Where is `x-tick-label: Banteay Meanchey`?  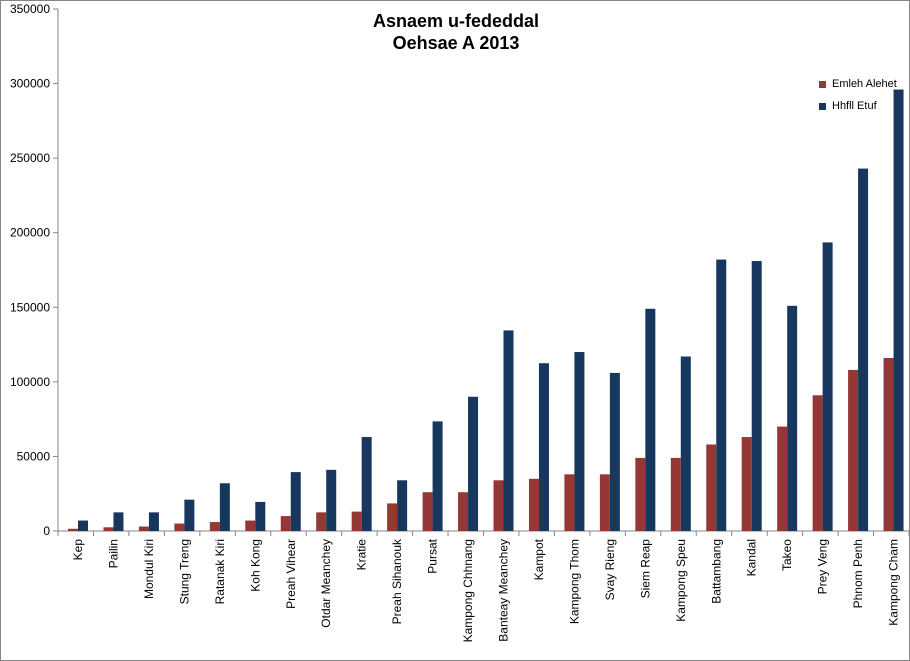
x-tick-label: Banteay Meanchey is located at coordinates (504, 590).